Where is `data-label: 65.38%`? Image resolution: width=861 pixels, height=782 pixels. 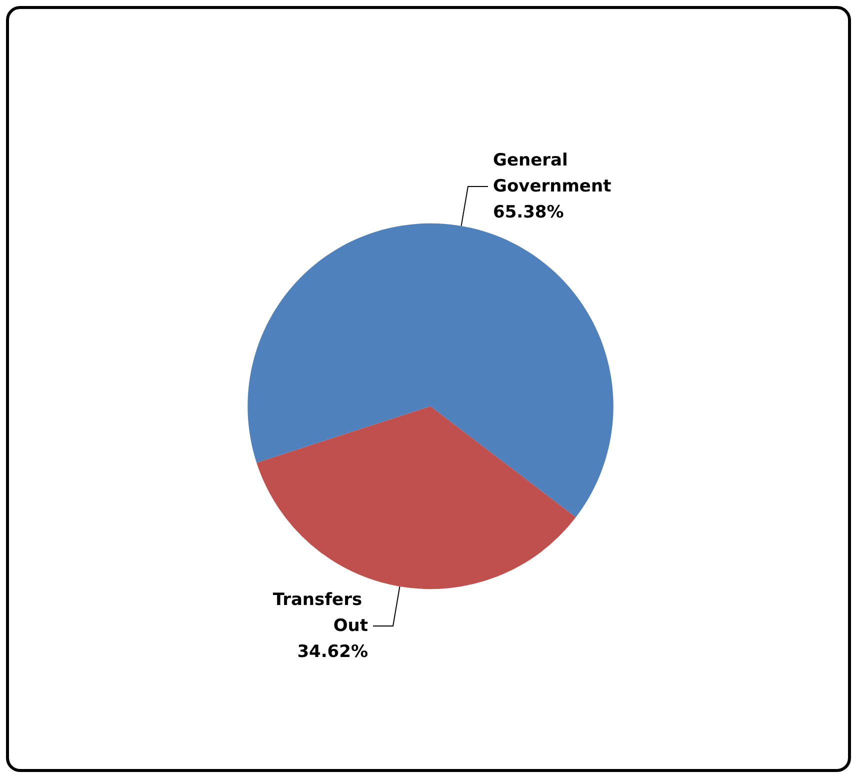 data-label: 65.38% is located at coordinates (528, 212).